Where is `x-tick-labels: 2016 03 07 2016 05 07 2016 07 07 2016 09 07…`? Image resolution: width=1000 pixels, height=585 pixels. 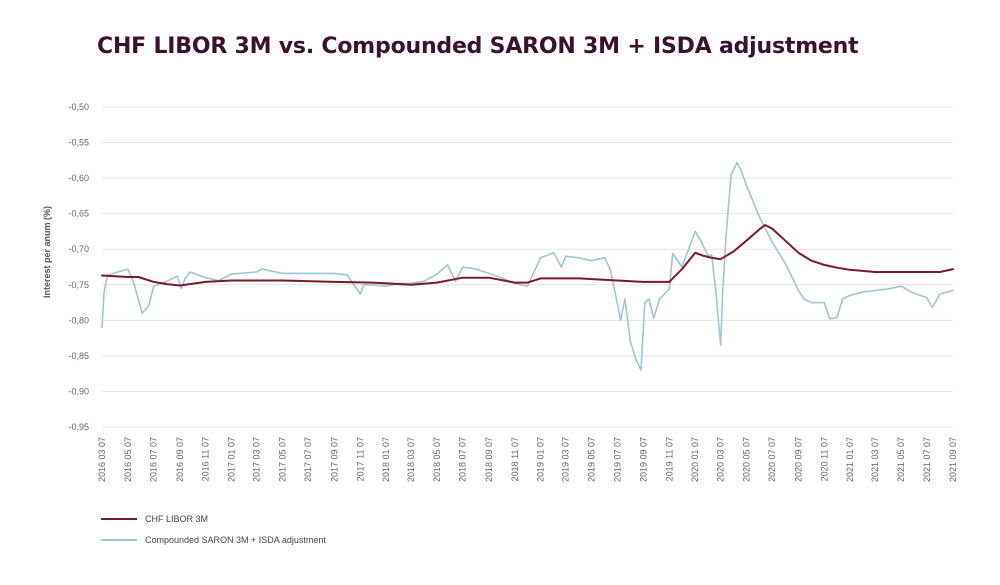 x-tick-labels: 2016 03 07 2016 05 07 2016 07 07 2016 09 07… is located at coordinates (527, 459).